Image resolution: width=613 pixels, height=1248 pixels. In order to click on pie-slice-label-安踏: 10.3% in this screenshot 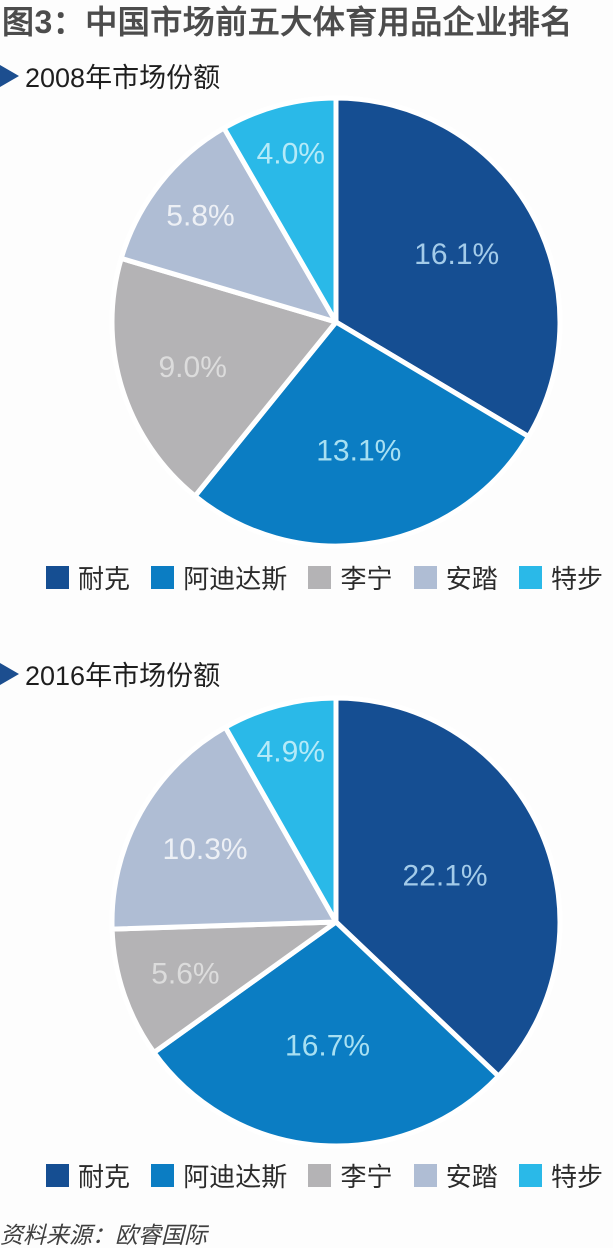, I will do `click(205, 849)`.